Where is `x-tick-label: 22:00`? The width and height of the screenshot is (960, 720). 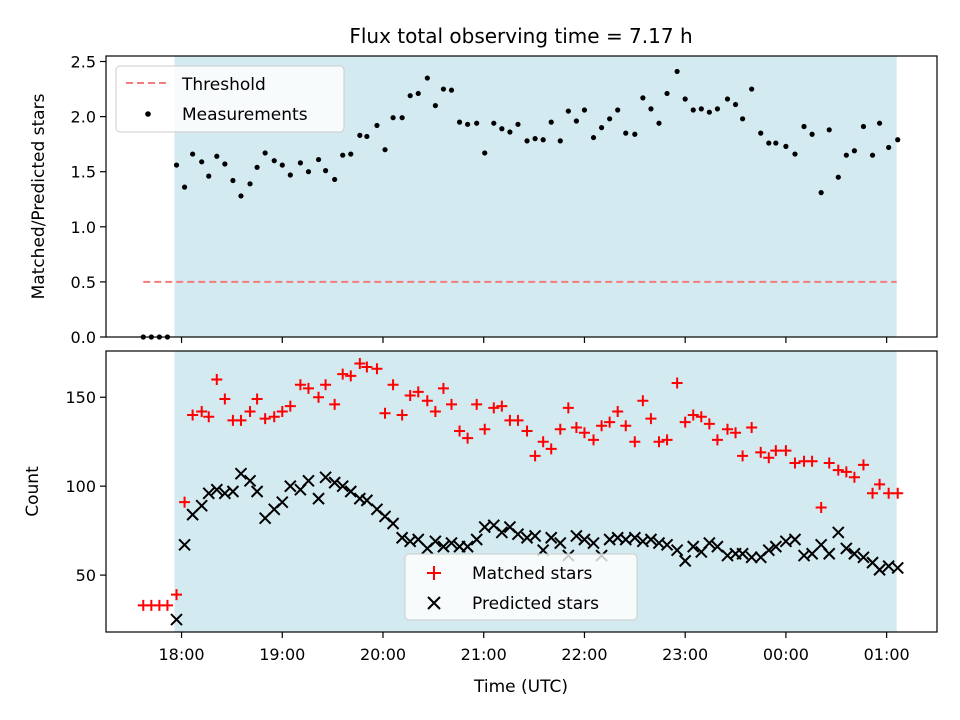 x-tick-label: 22:00 is located at coordinates (584, 654).